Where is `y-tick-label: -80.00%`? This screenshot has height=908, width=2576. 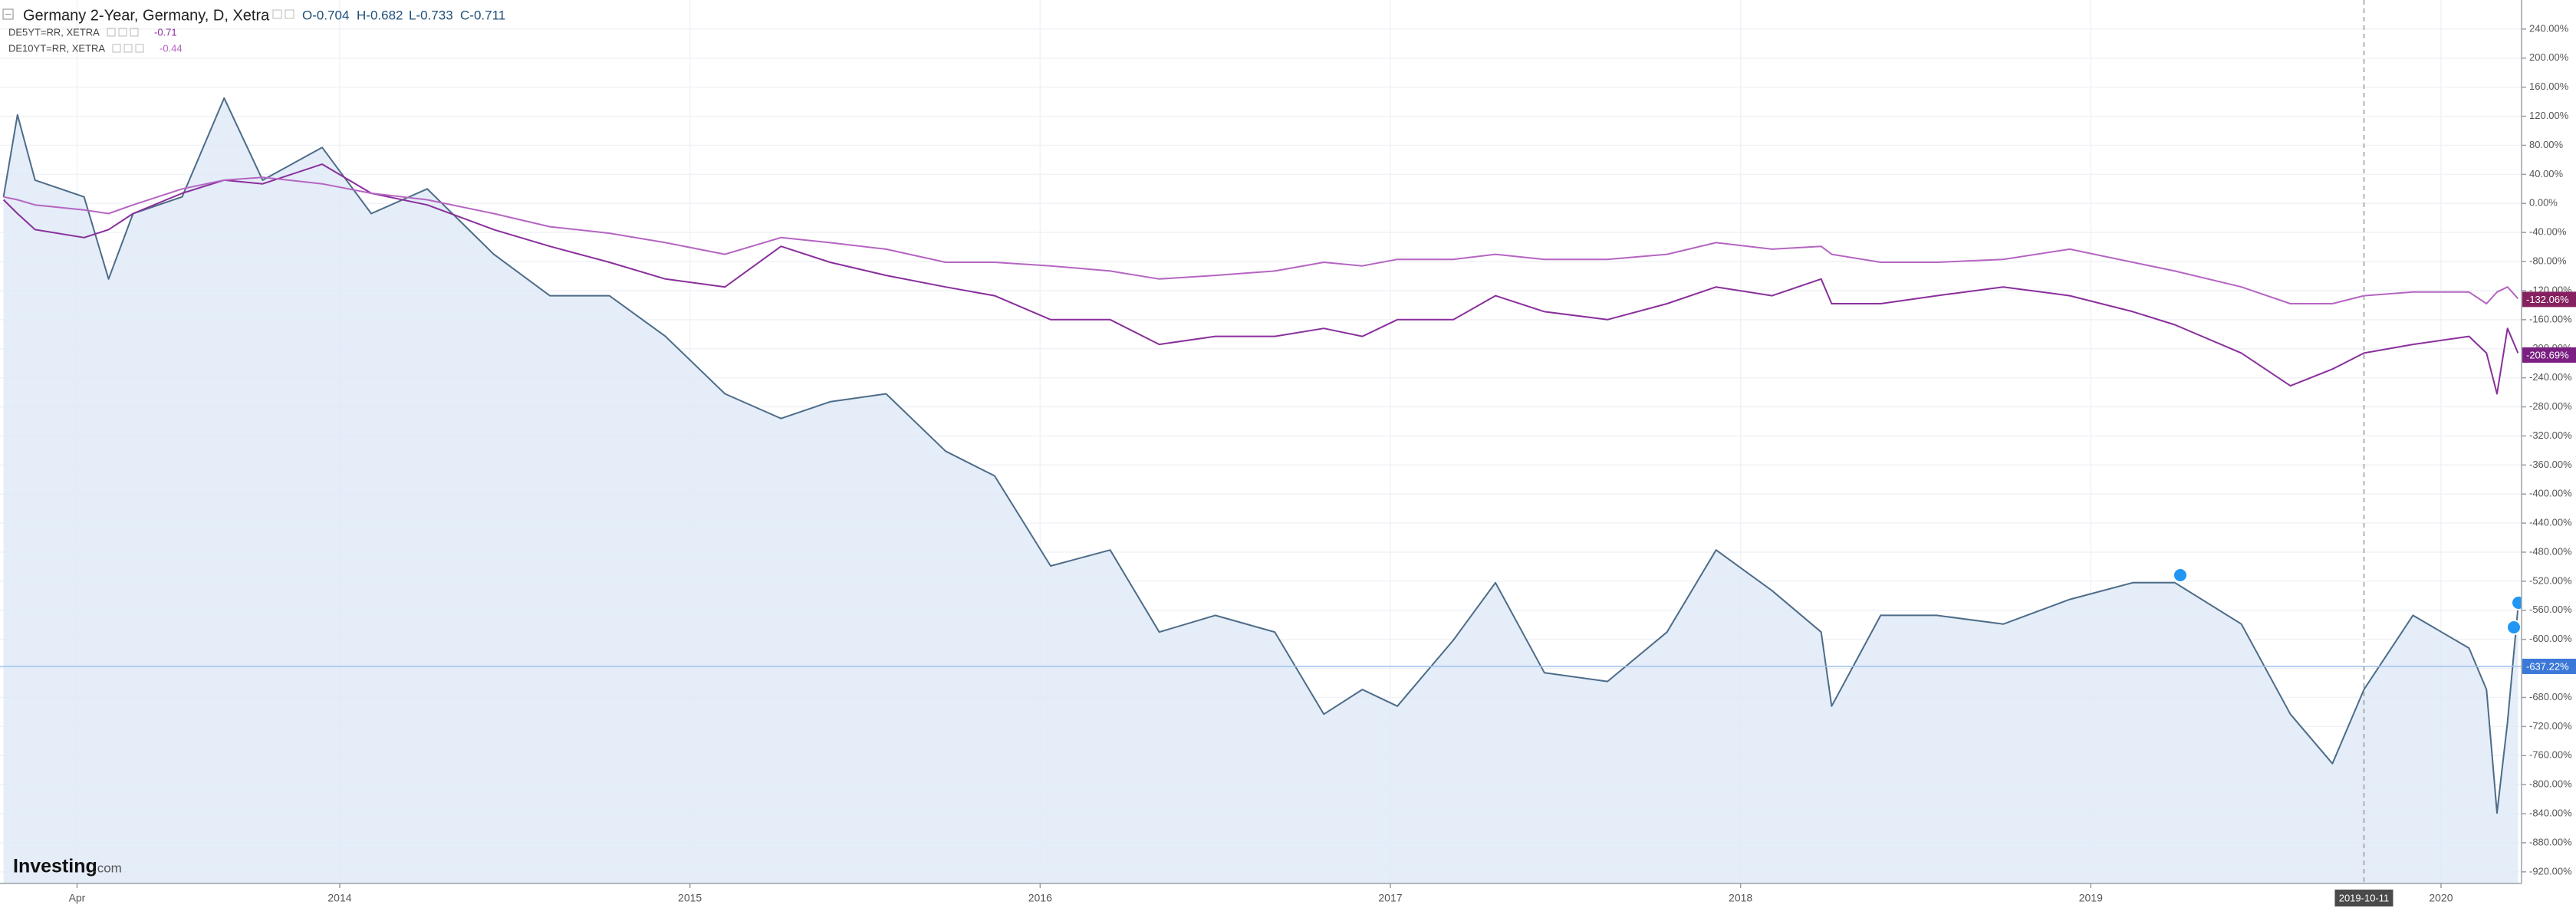 y-tick-label: -80.00% is located at coordinates (2548, 260).